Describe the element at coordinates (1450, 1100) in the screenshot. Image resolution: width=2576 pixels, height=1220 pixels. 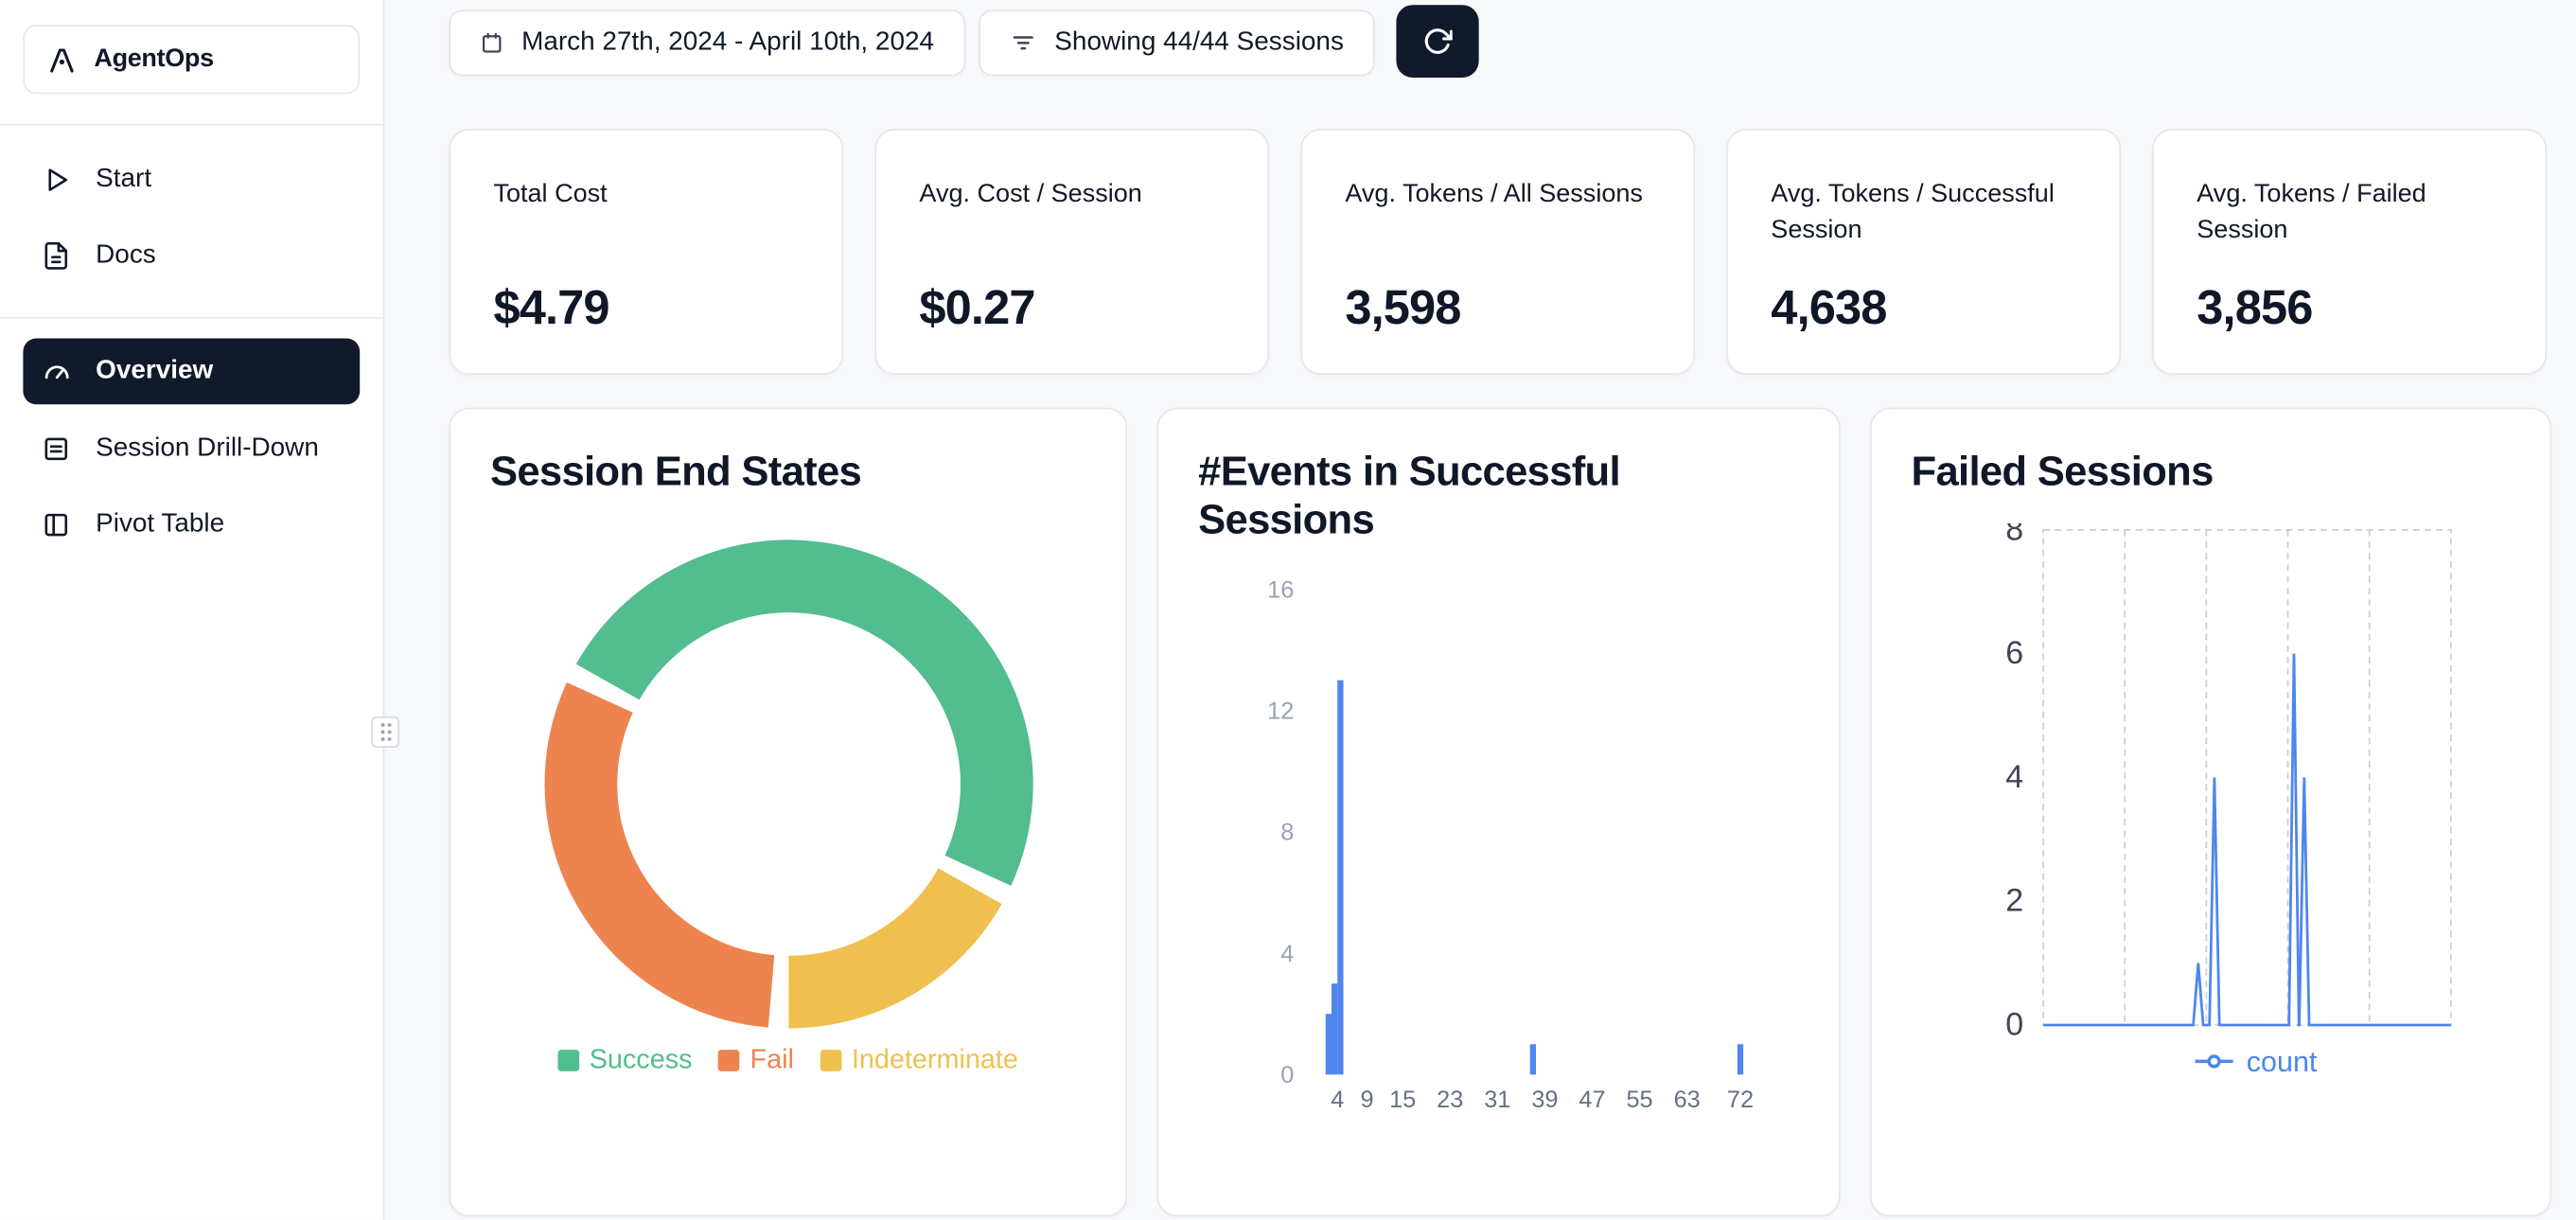
I see `svg-text: 23` at that location.